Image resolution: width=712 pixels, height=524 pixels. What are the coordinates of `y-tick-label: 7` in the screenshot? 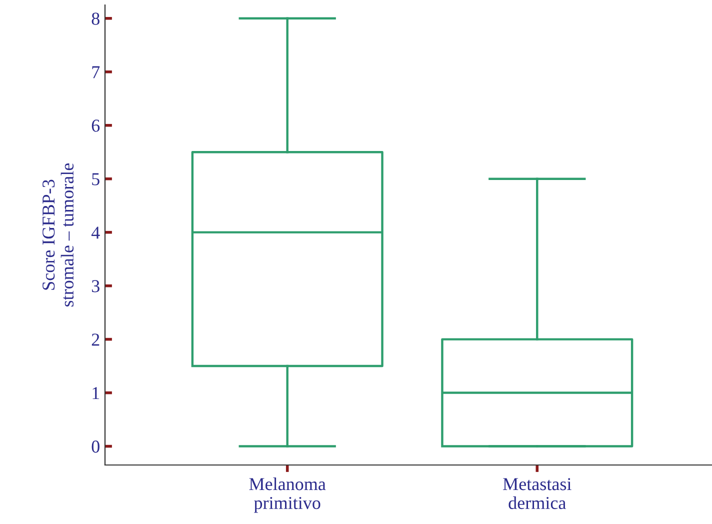 It's located at (96, 72).